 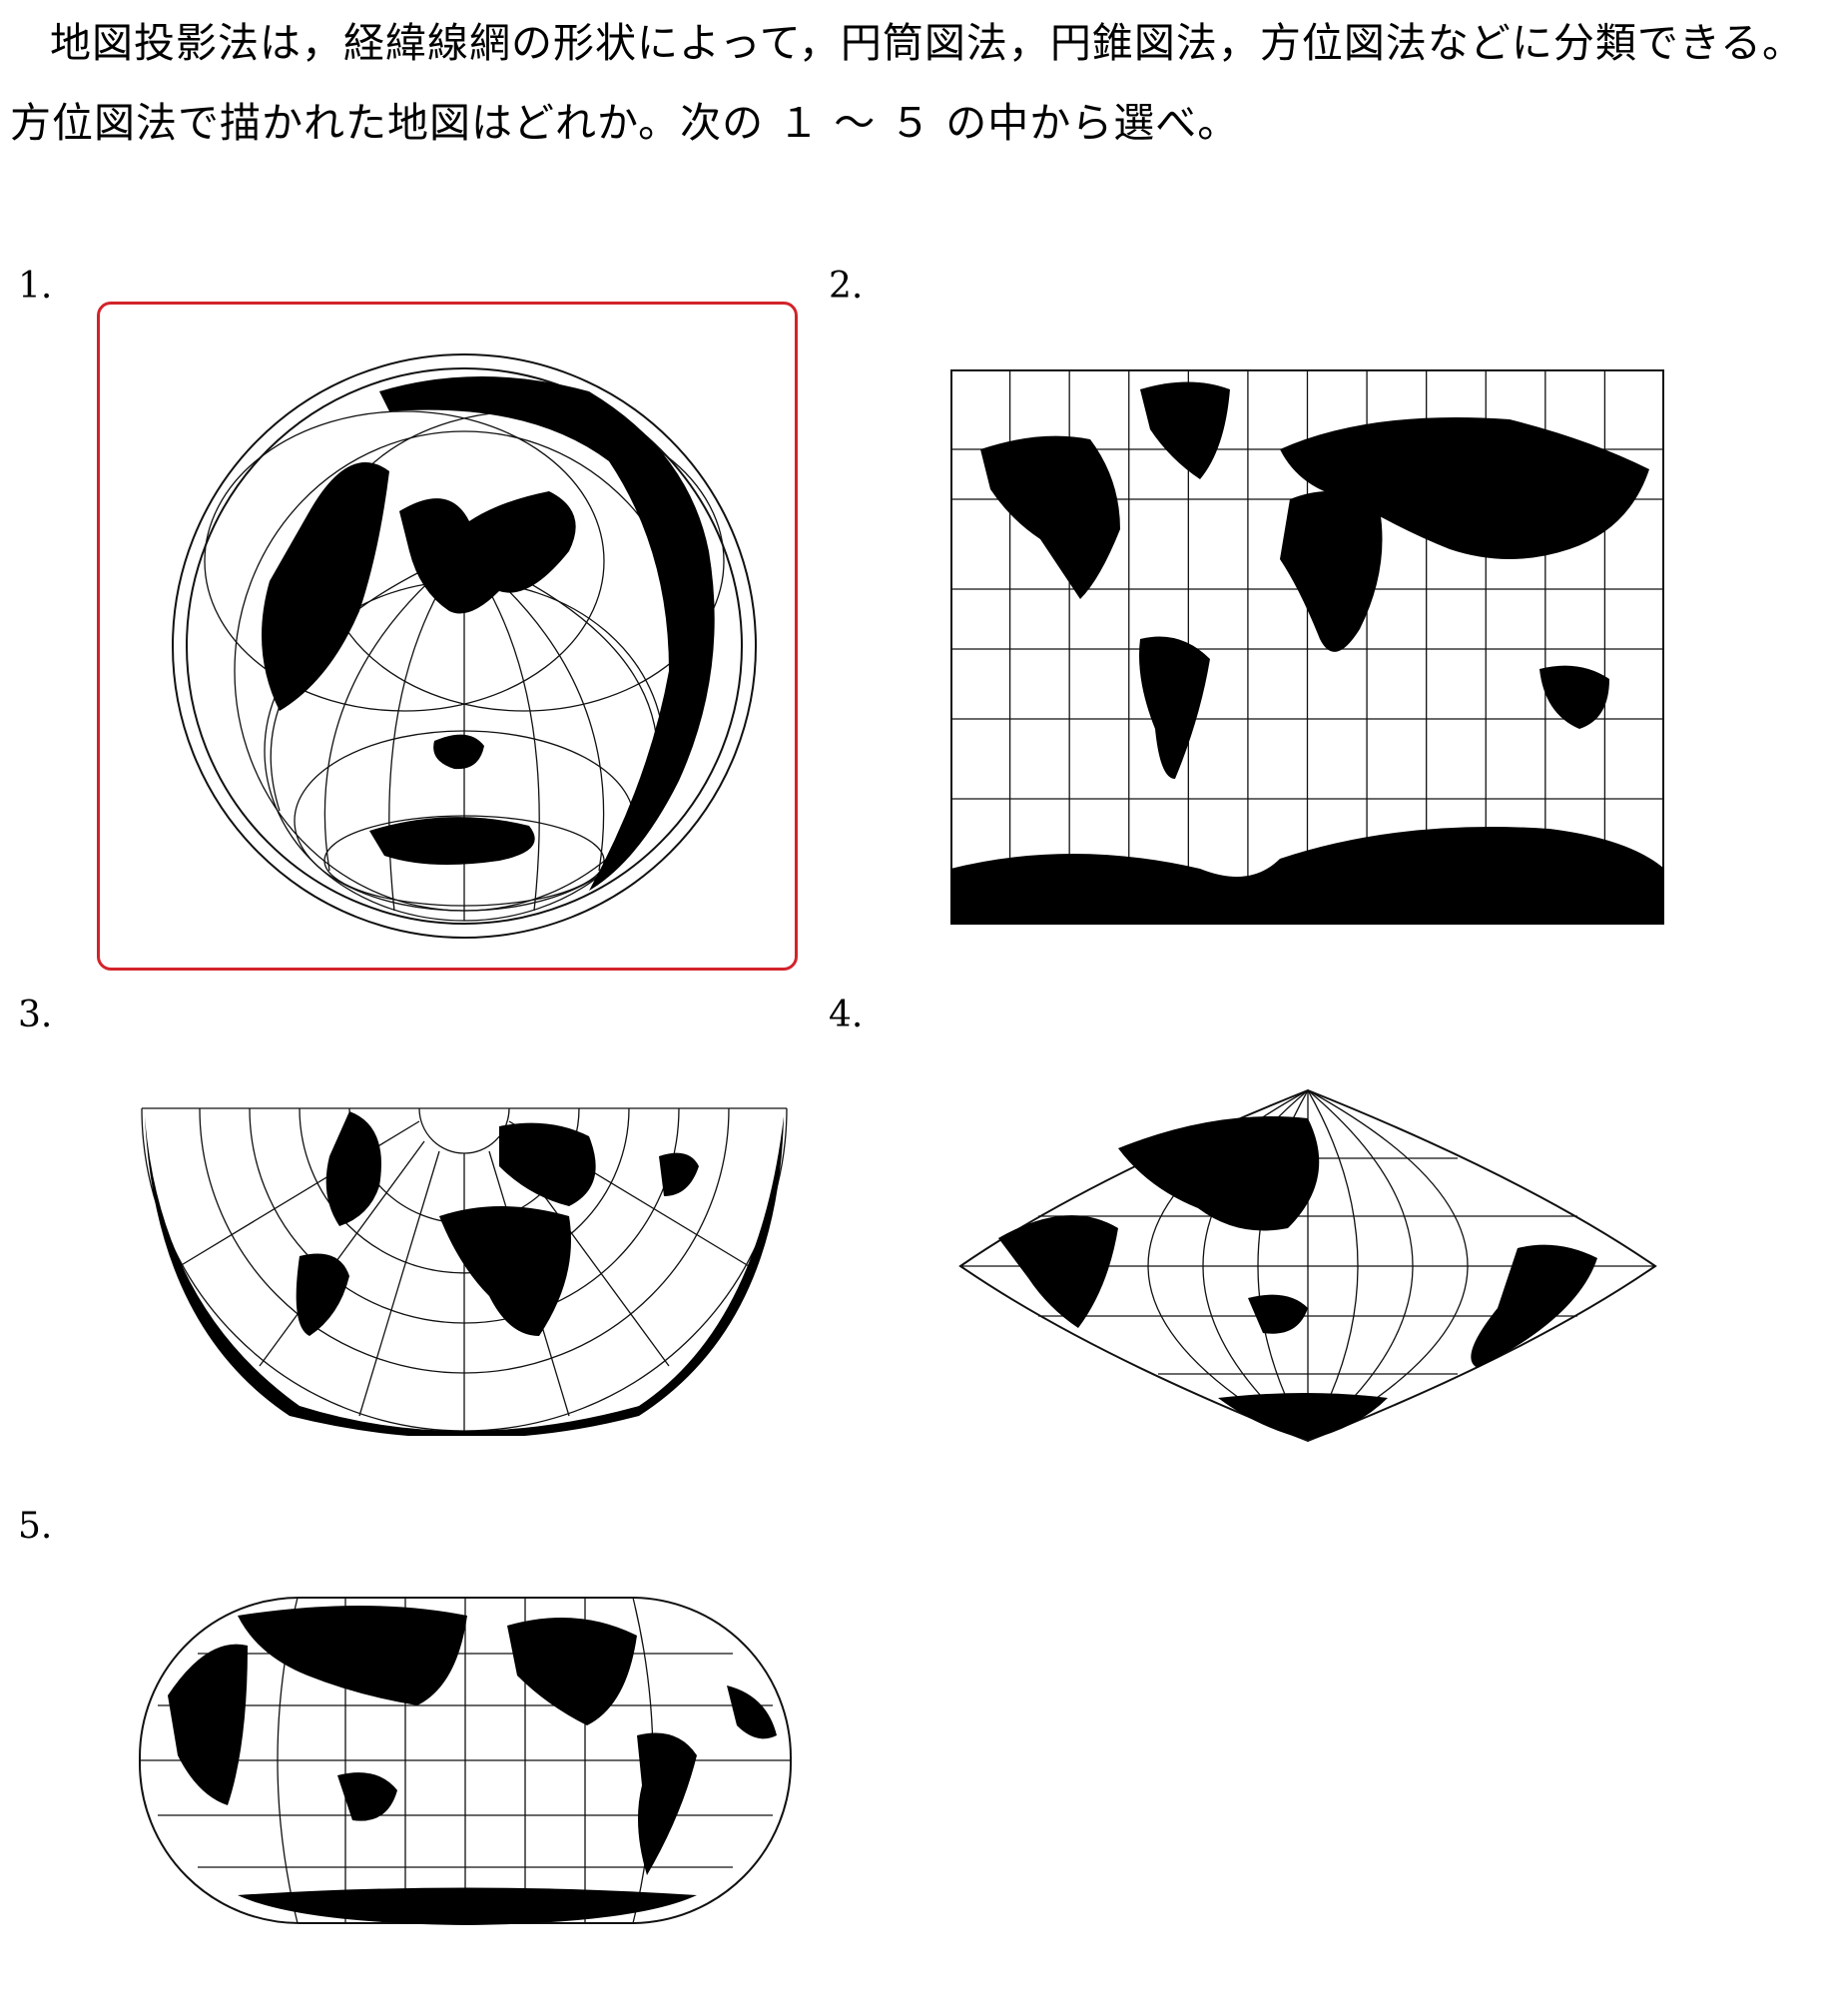 What do you see at coordinates (35, 1015) in the screenshot?
I see `option-3-number: 3.` at bounding box center [35, 1015].